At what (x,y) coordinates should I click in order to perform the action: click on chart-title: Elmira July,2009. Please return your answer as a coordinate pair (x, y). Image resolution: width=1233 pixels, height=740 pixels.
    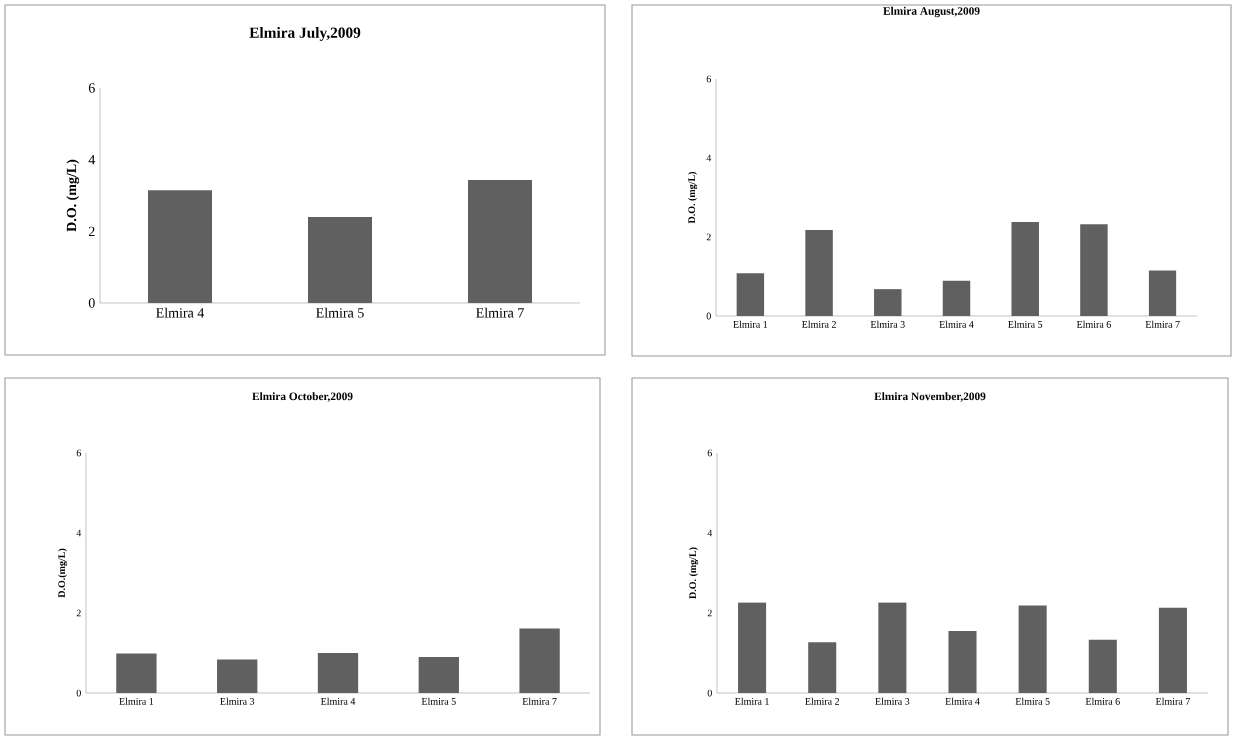
    Looking at the image, I should click on (305, 34).